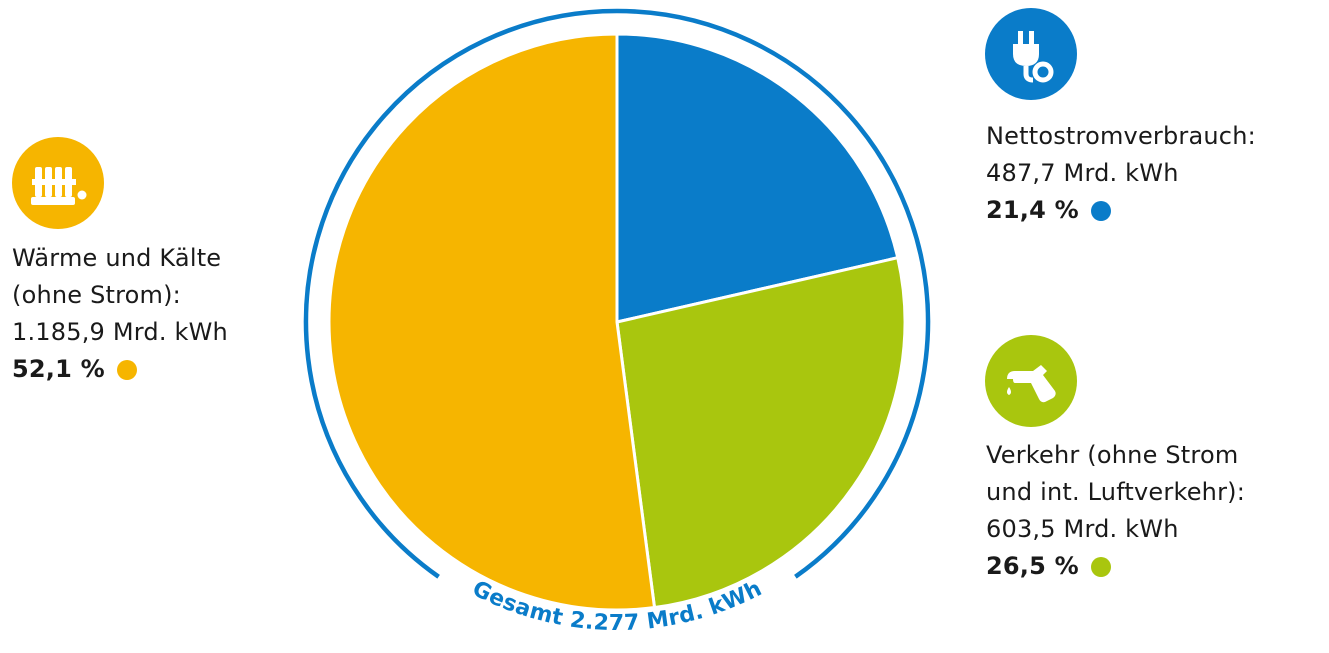  I want to click on electricity-percent: 21,4 %, so click(1048, 210).